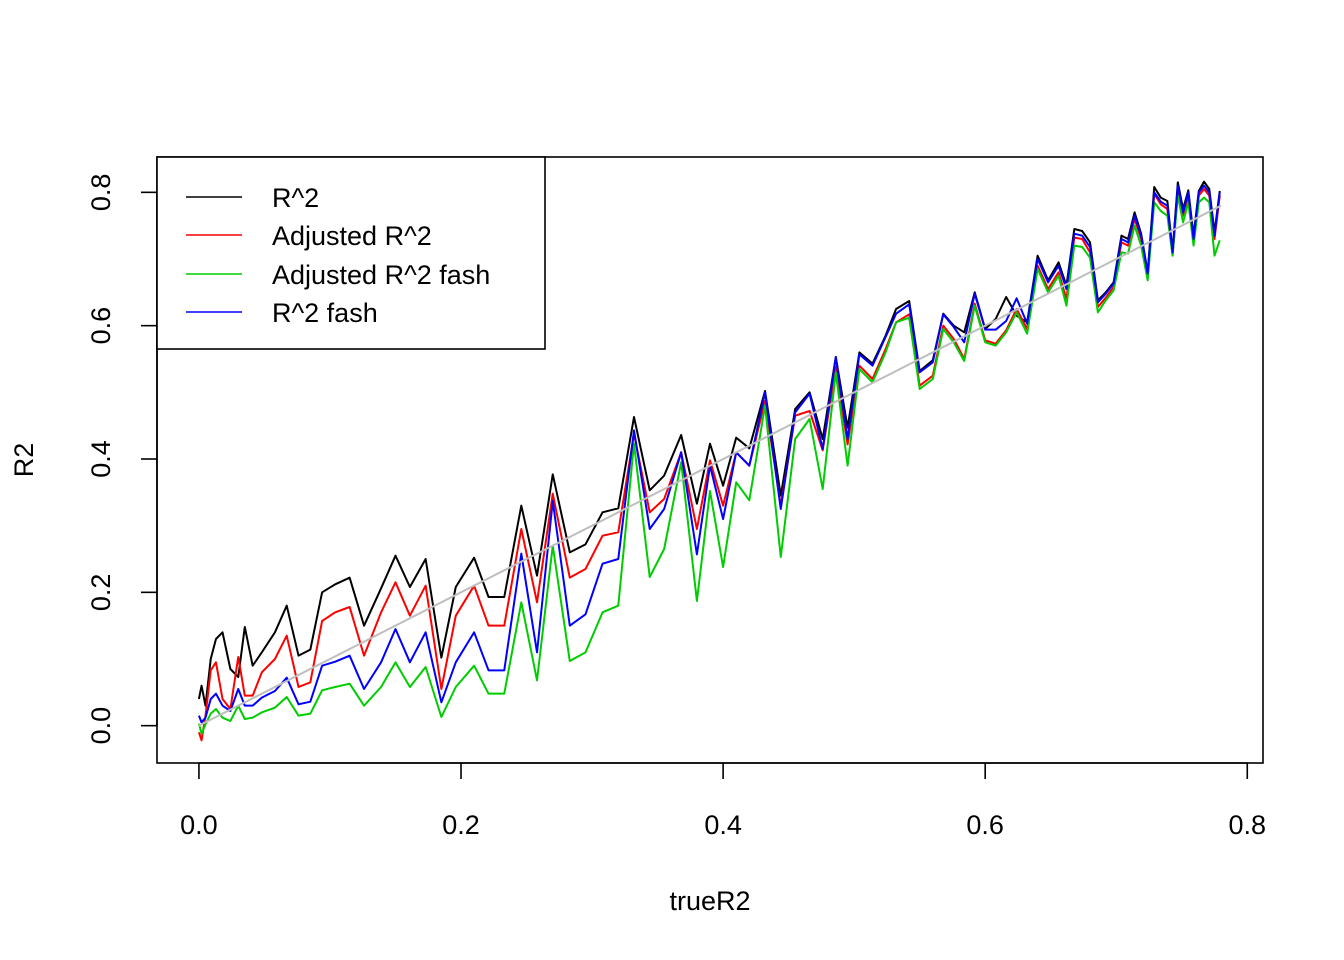 The width and height of the screenshot is (1344, 960). I want to click on legend-box, so click(351, 253).